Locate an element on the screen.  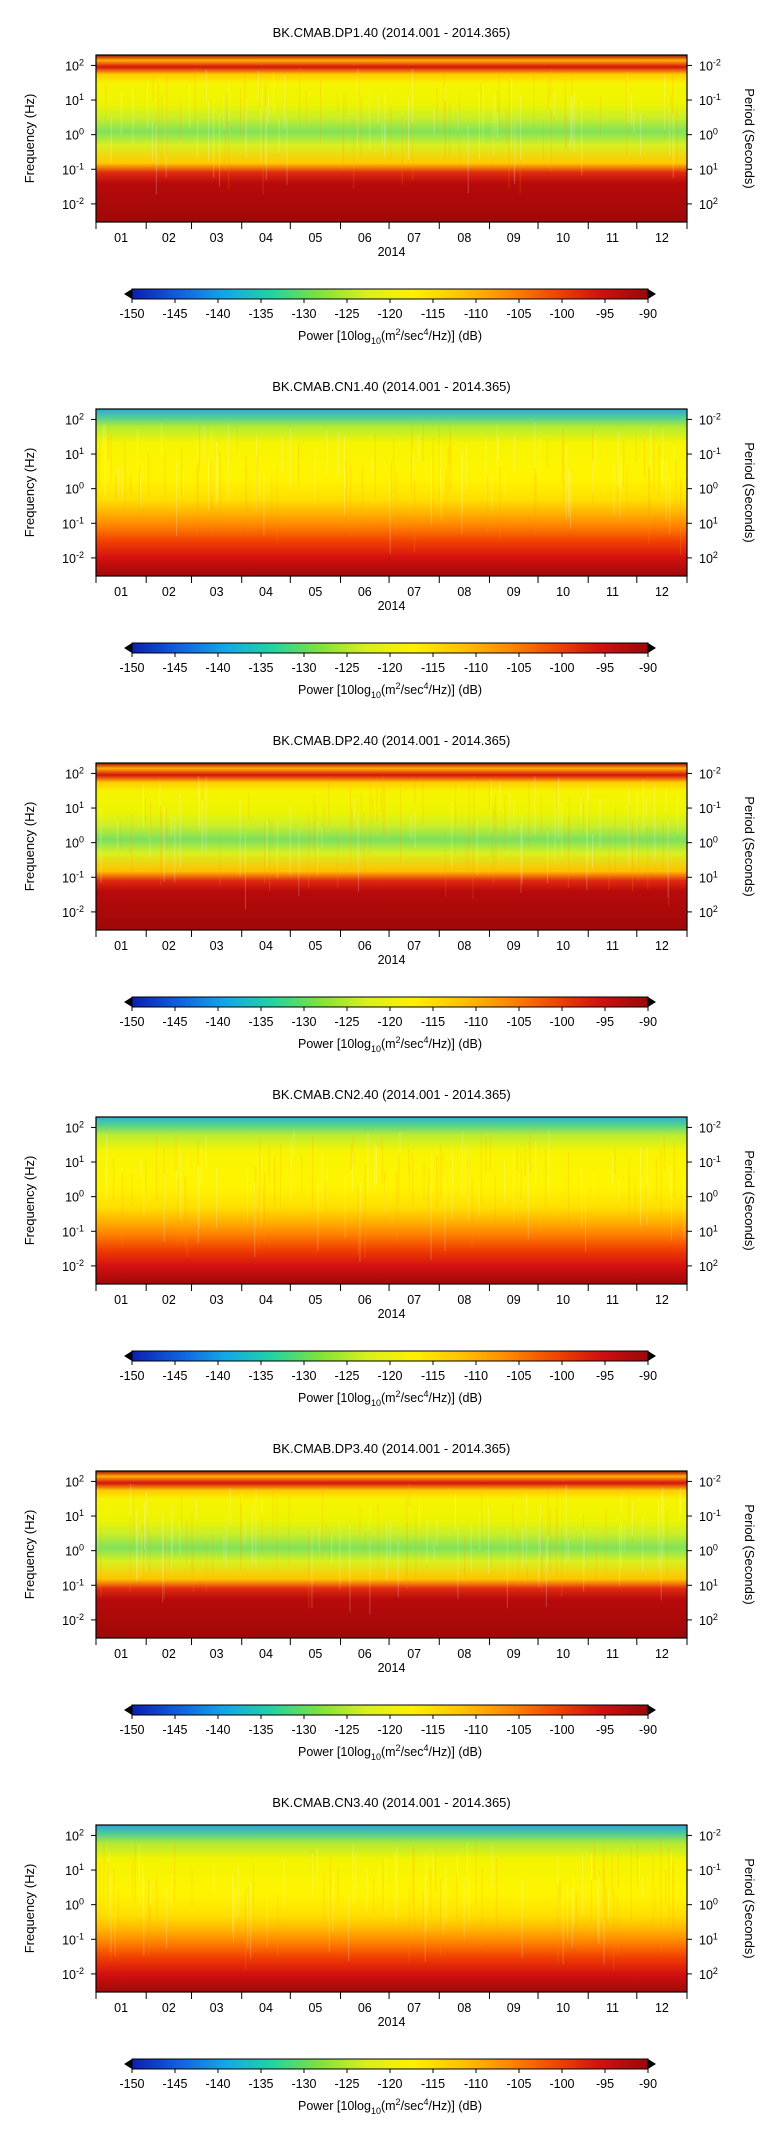
colorbar-label-part: (m is located at coordinates (388, 336).